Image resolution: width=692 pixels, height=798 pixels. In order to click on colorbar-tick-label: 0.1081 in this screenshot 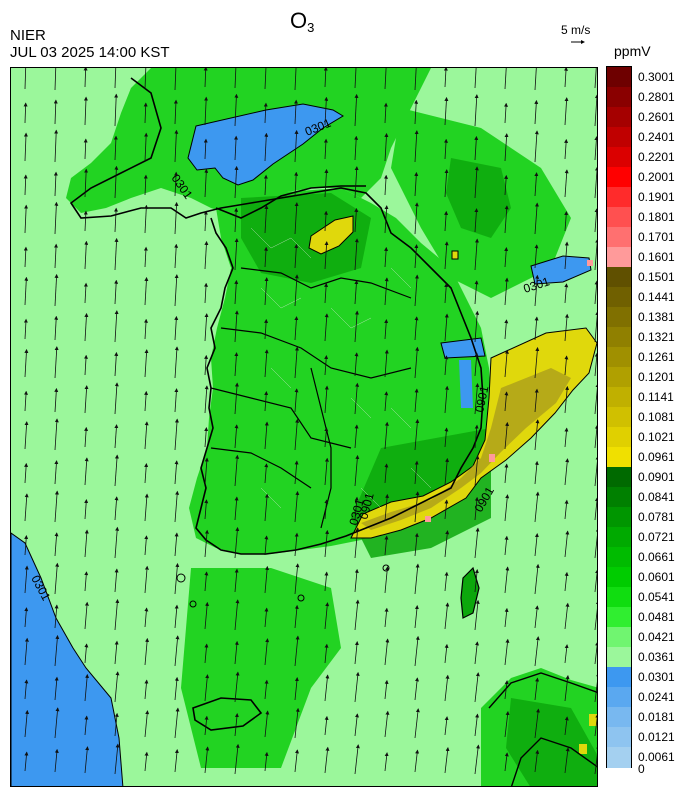, I will do `click(656, 417)`.